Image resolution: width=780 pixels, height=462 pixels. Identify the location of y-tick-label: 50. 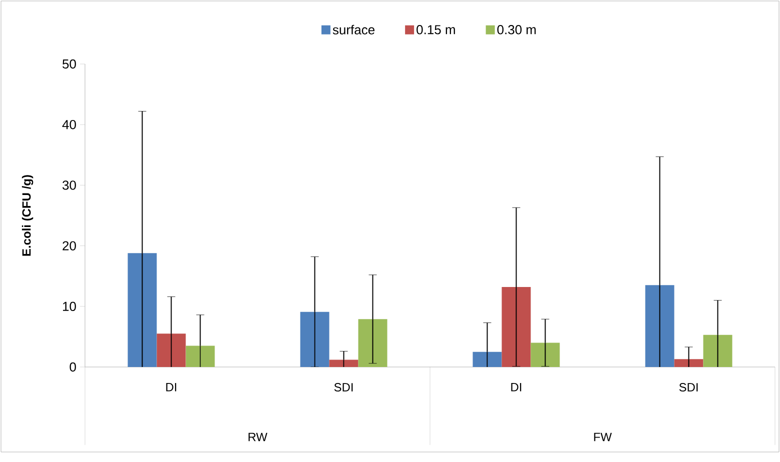
(69, 64).